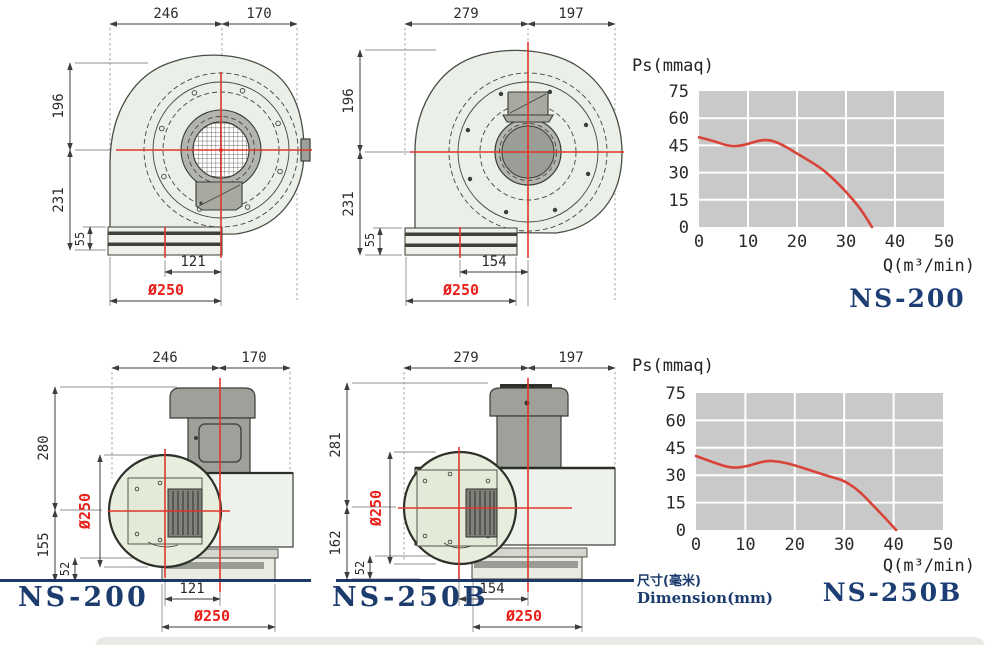 Image resolution: width=1000 pixels, height=645 pixels. Describe the element at coordinates (461, 241) in the screenshot. I see `base-duct` at that location.